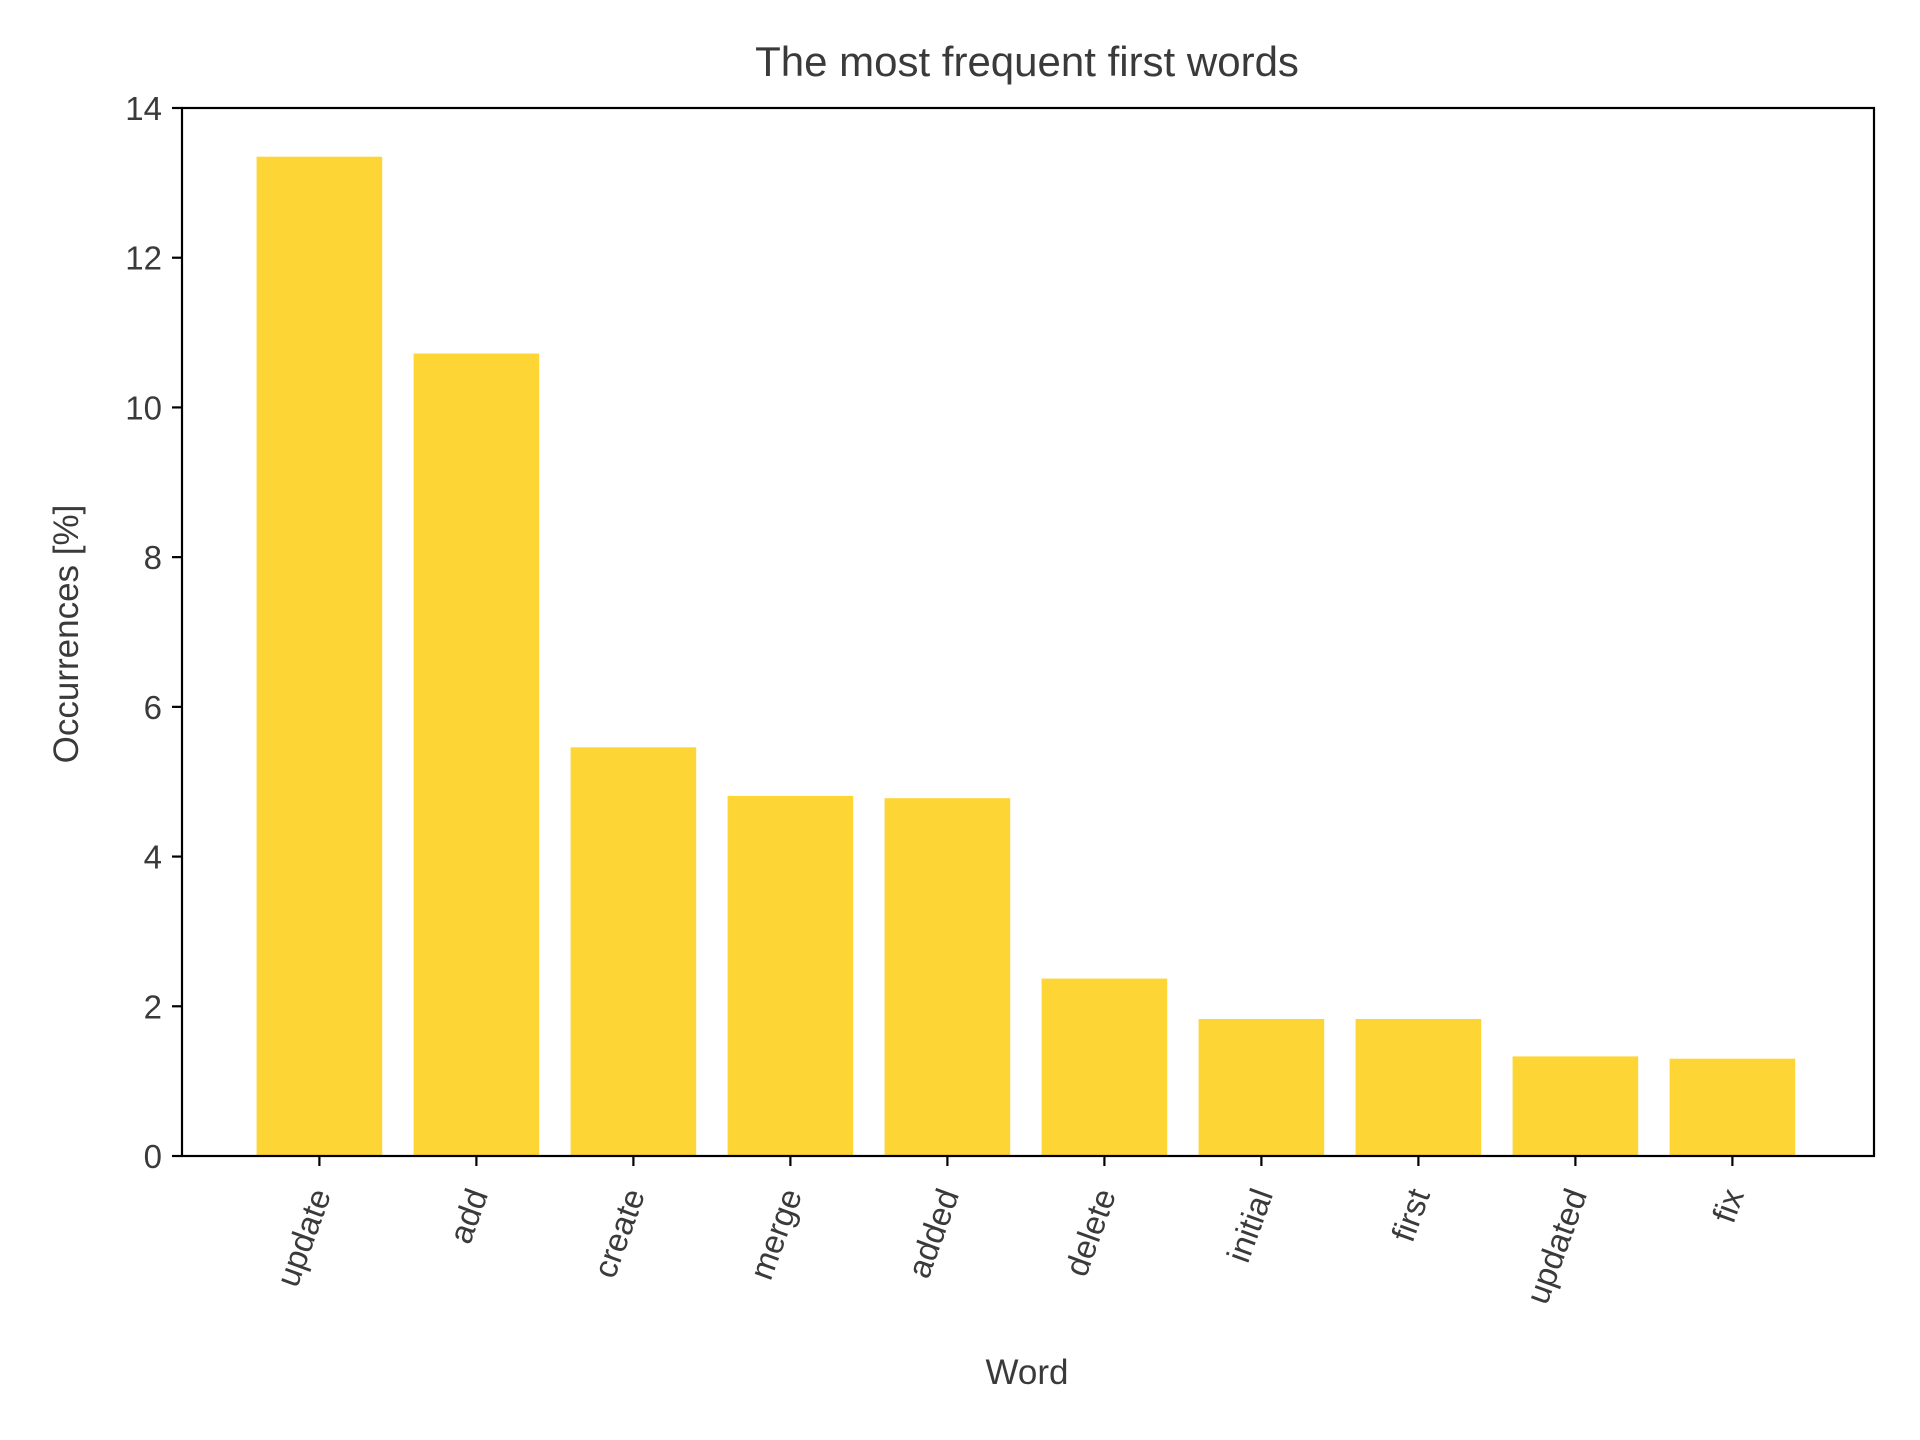 This screenshot has height=1440, width=1920. I want to click on x-tick-label-create: create, so click(619, 1233).